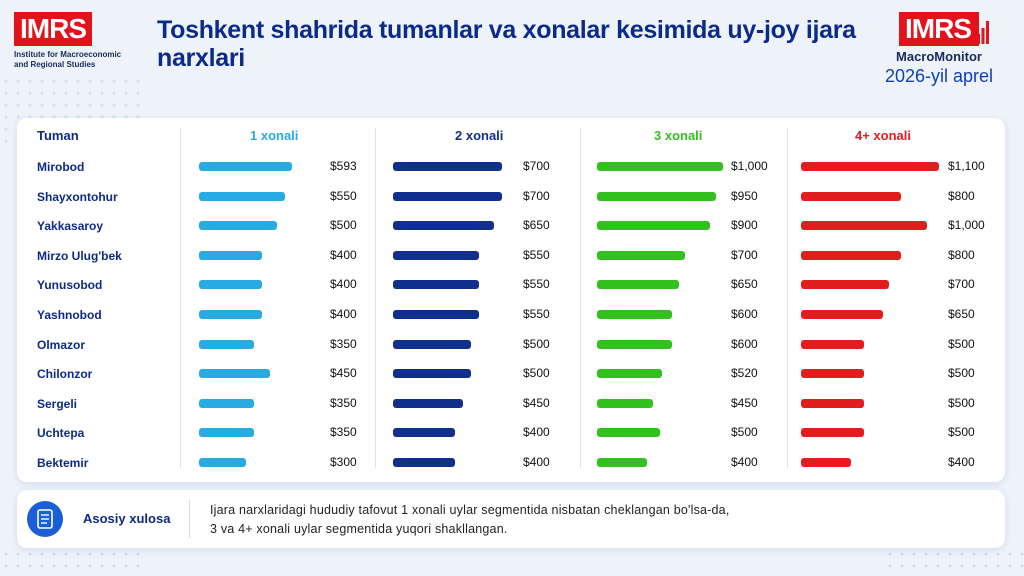 Image resolution: width=1024 pixels, height=576 pixels. What do you see at coordinates (954, 562) in the screenshot?
I see `decor-dots-bottom-right` at bounding box center [954, 562].